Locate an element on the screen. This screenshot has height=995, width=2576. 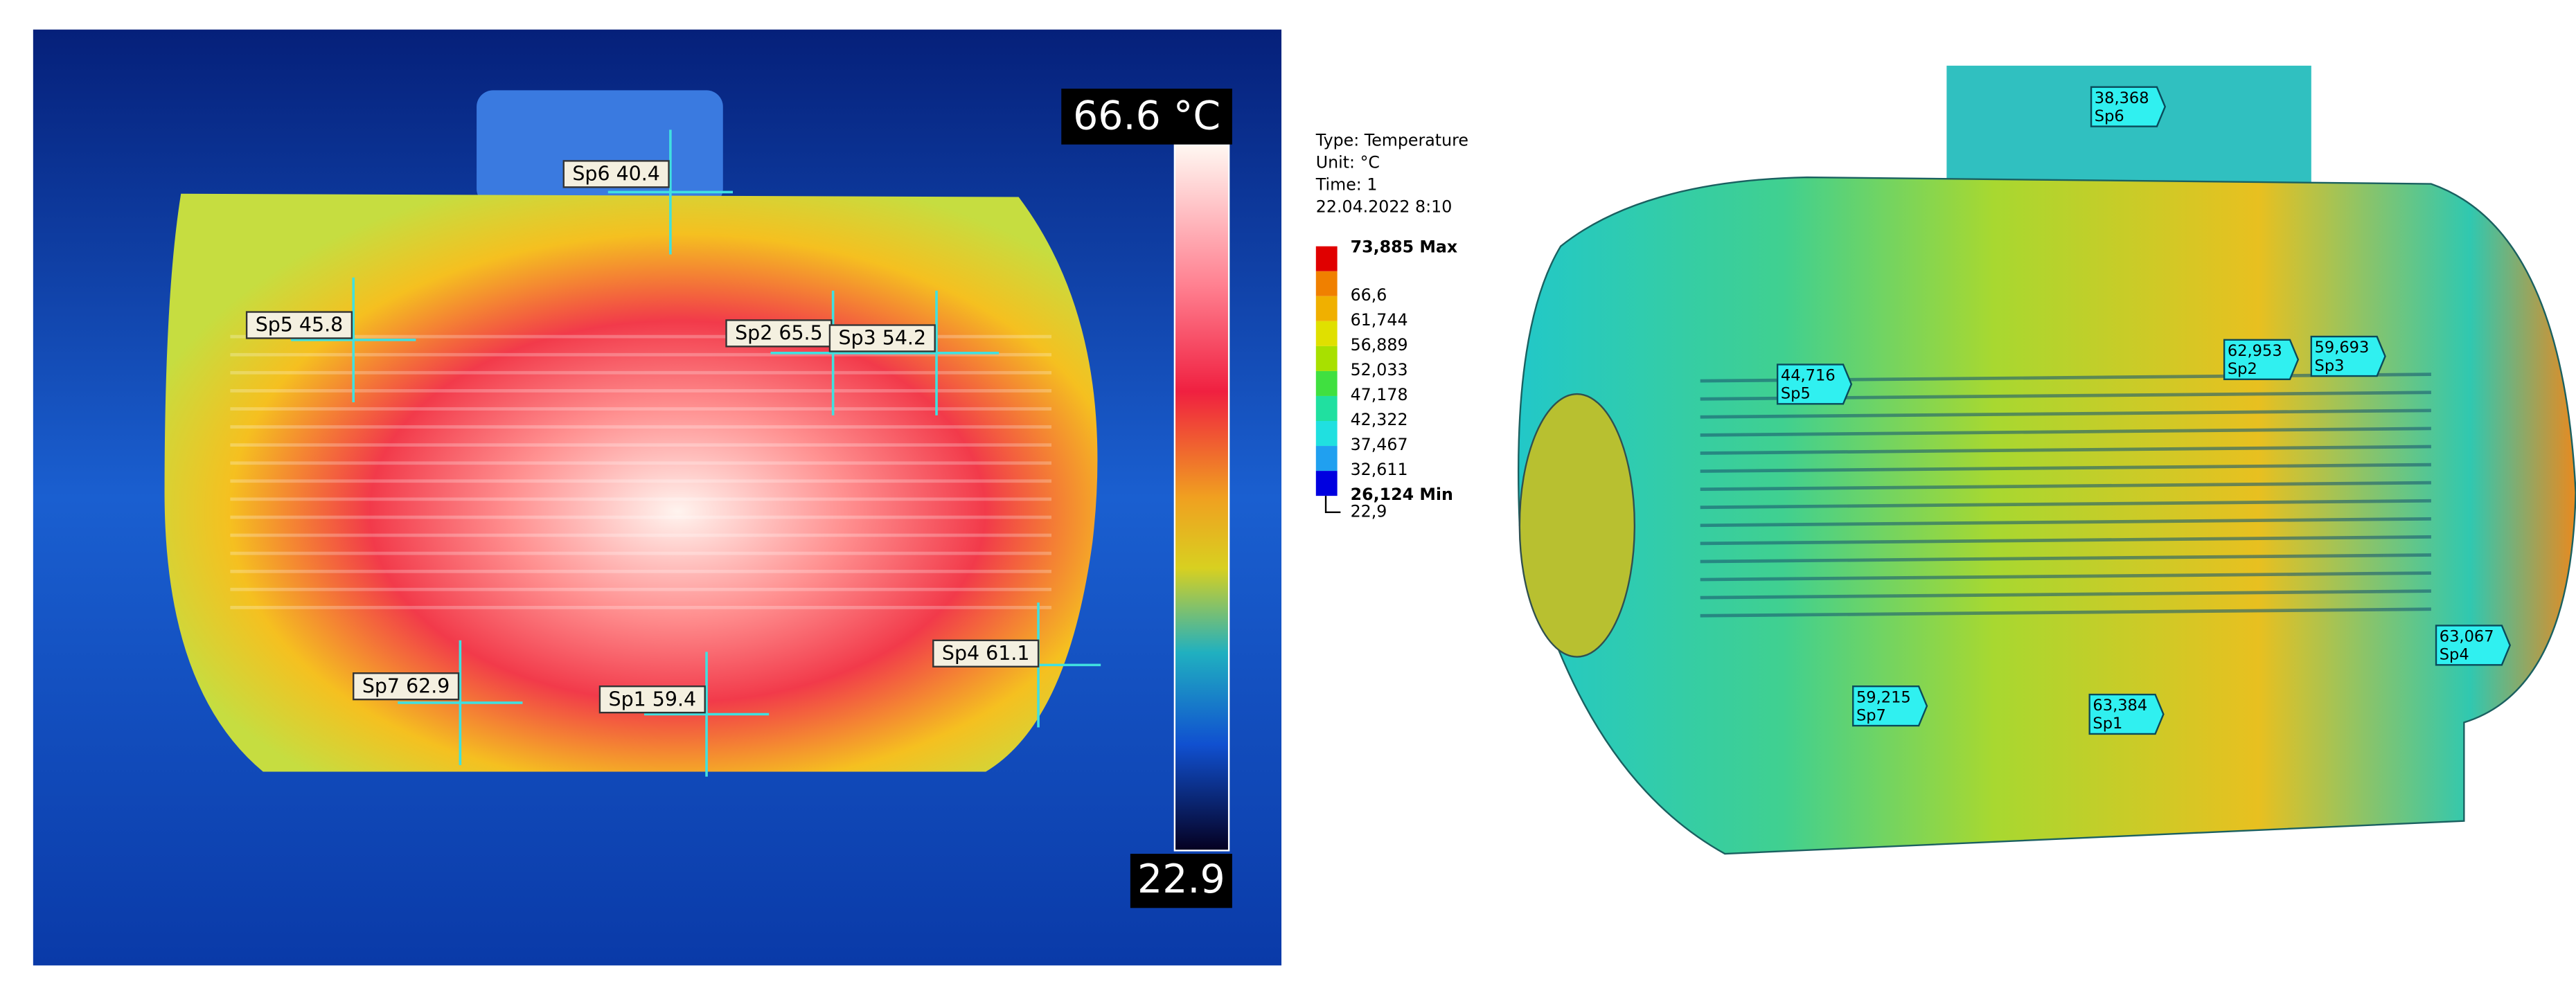
probe-name: Sp7 is located at coordinates (1871, 715).